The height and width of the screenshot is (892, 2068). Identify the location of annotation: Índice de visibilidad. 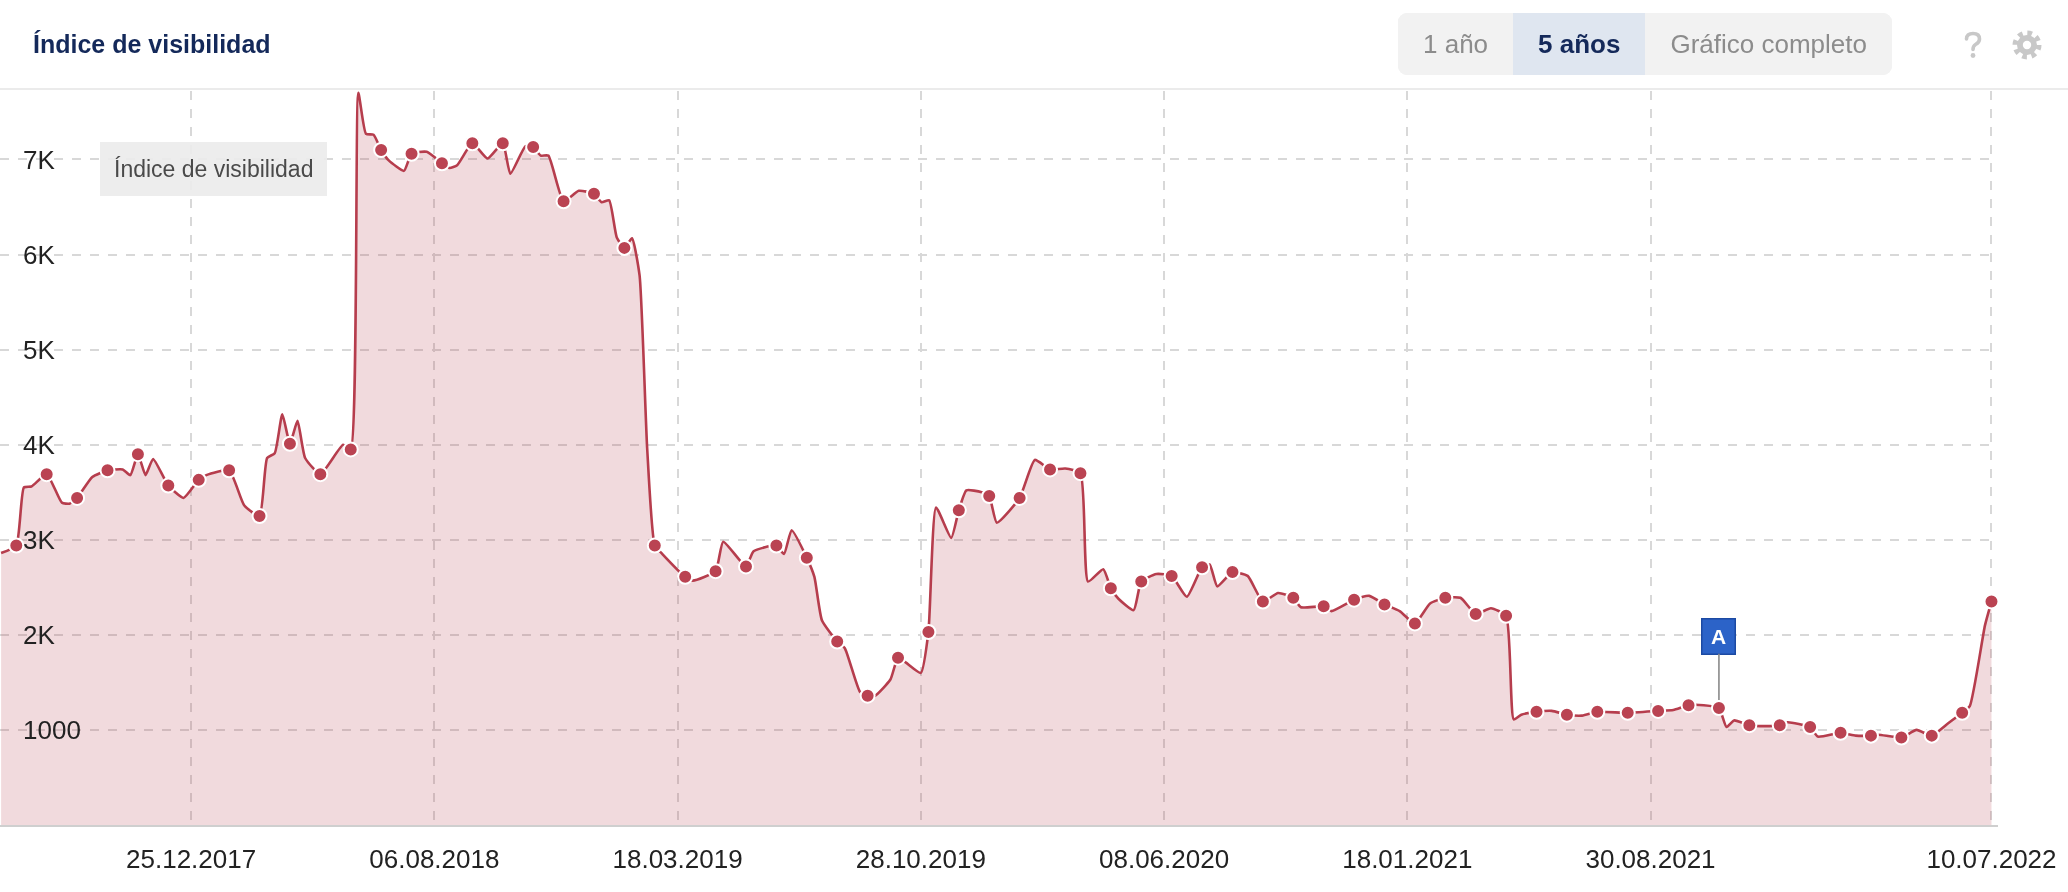
(214, 169).